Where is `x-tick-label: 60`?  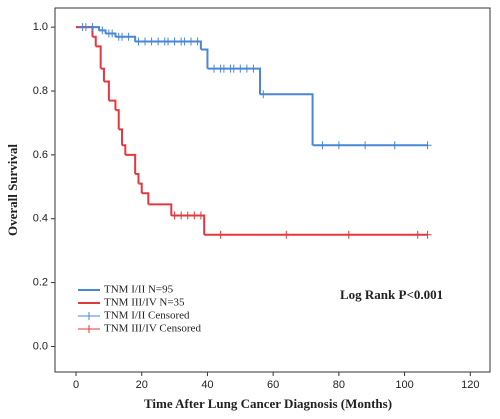
x-tick-label: 60 is located at coordinates (273, 385).